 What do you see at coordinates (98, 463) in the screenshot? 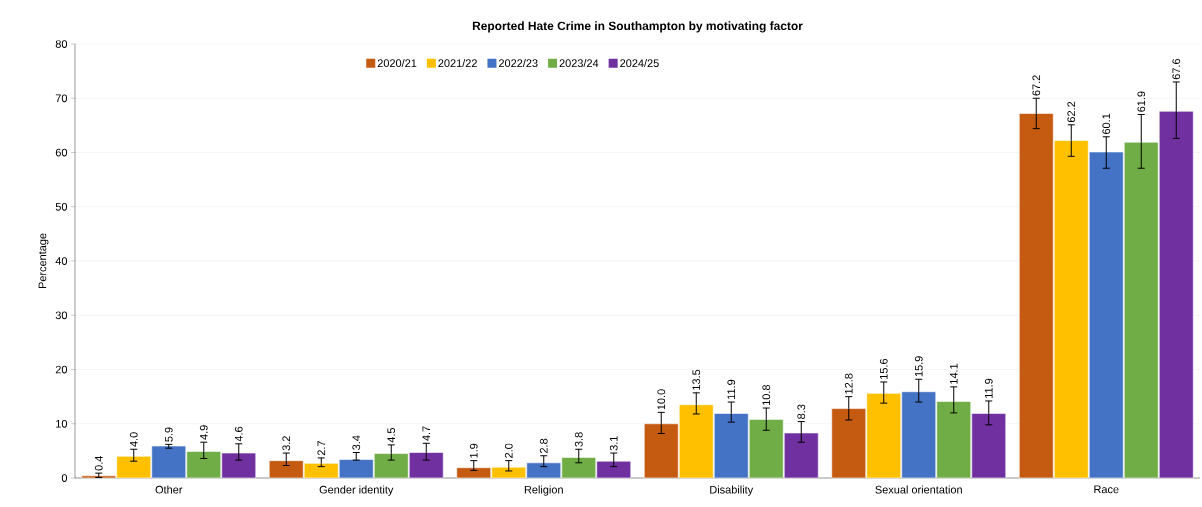
I see `data-label: 0.4` at bounding box center [98, 463].